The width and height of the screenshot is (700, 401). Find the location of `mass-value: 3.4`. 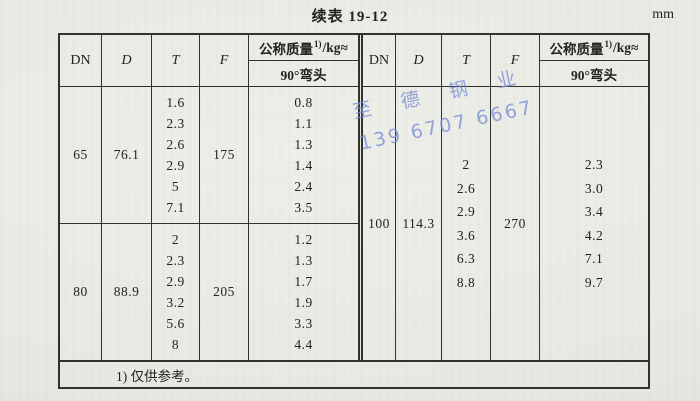

mass-value: 3.4 is located at coordinates (594, 211).